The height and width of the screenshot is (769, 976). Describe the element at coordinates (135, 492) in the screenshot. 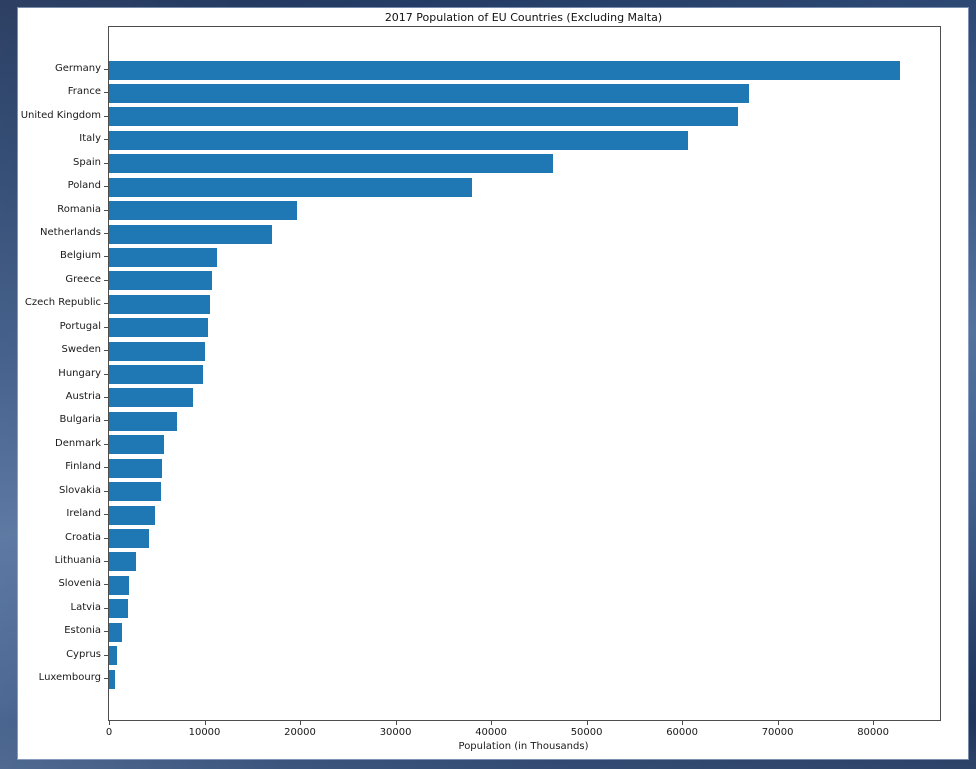

I see `bar-slovakia` at that location.